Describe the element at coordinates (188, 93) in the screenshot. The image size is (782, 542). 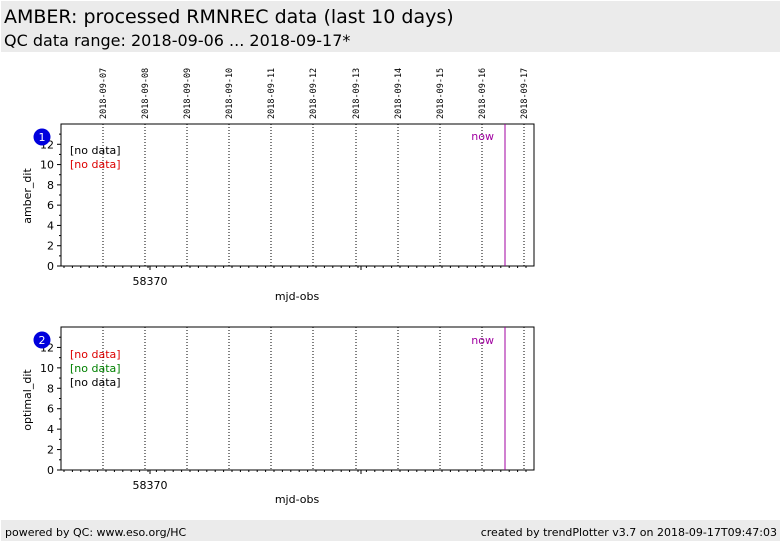
I see `date-tick-label: 2018-09-09` at that location.